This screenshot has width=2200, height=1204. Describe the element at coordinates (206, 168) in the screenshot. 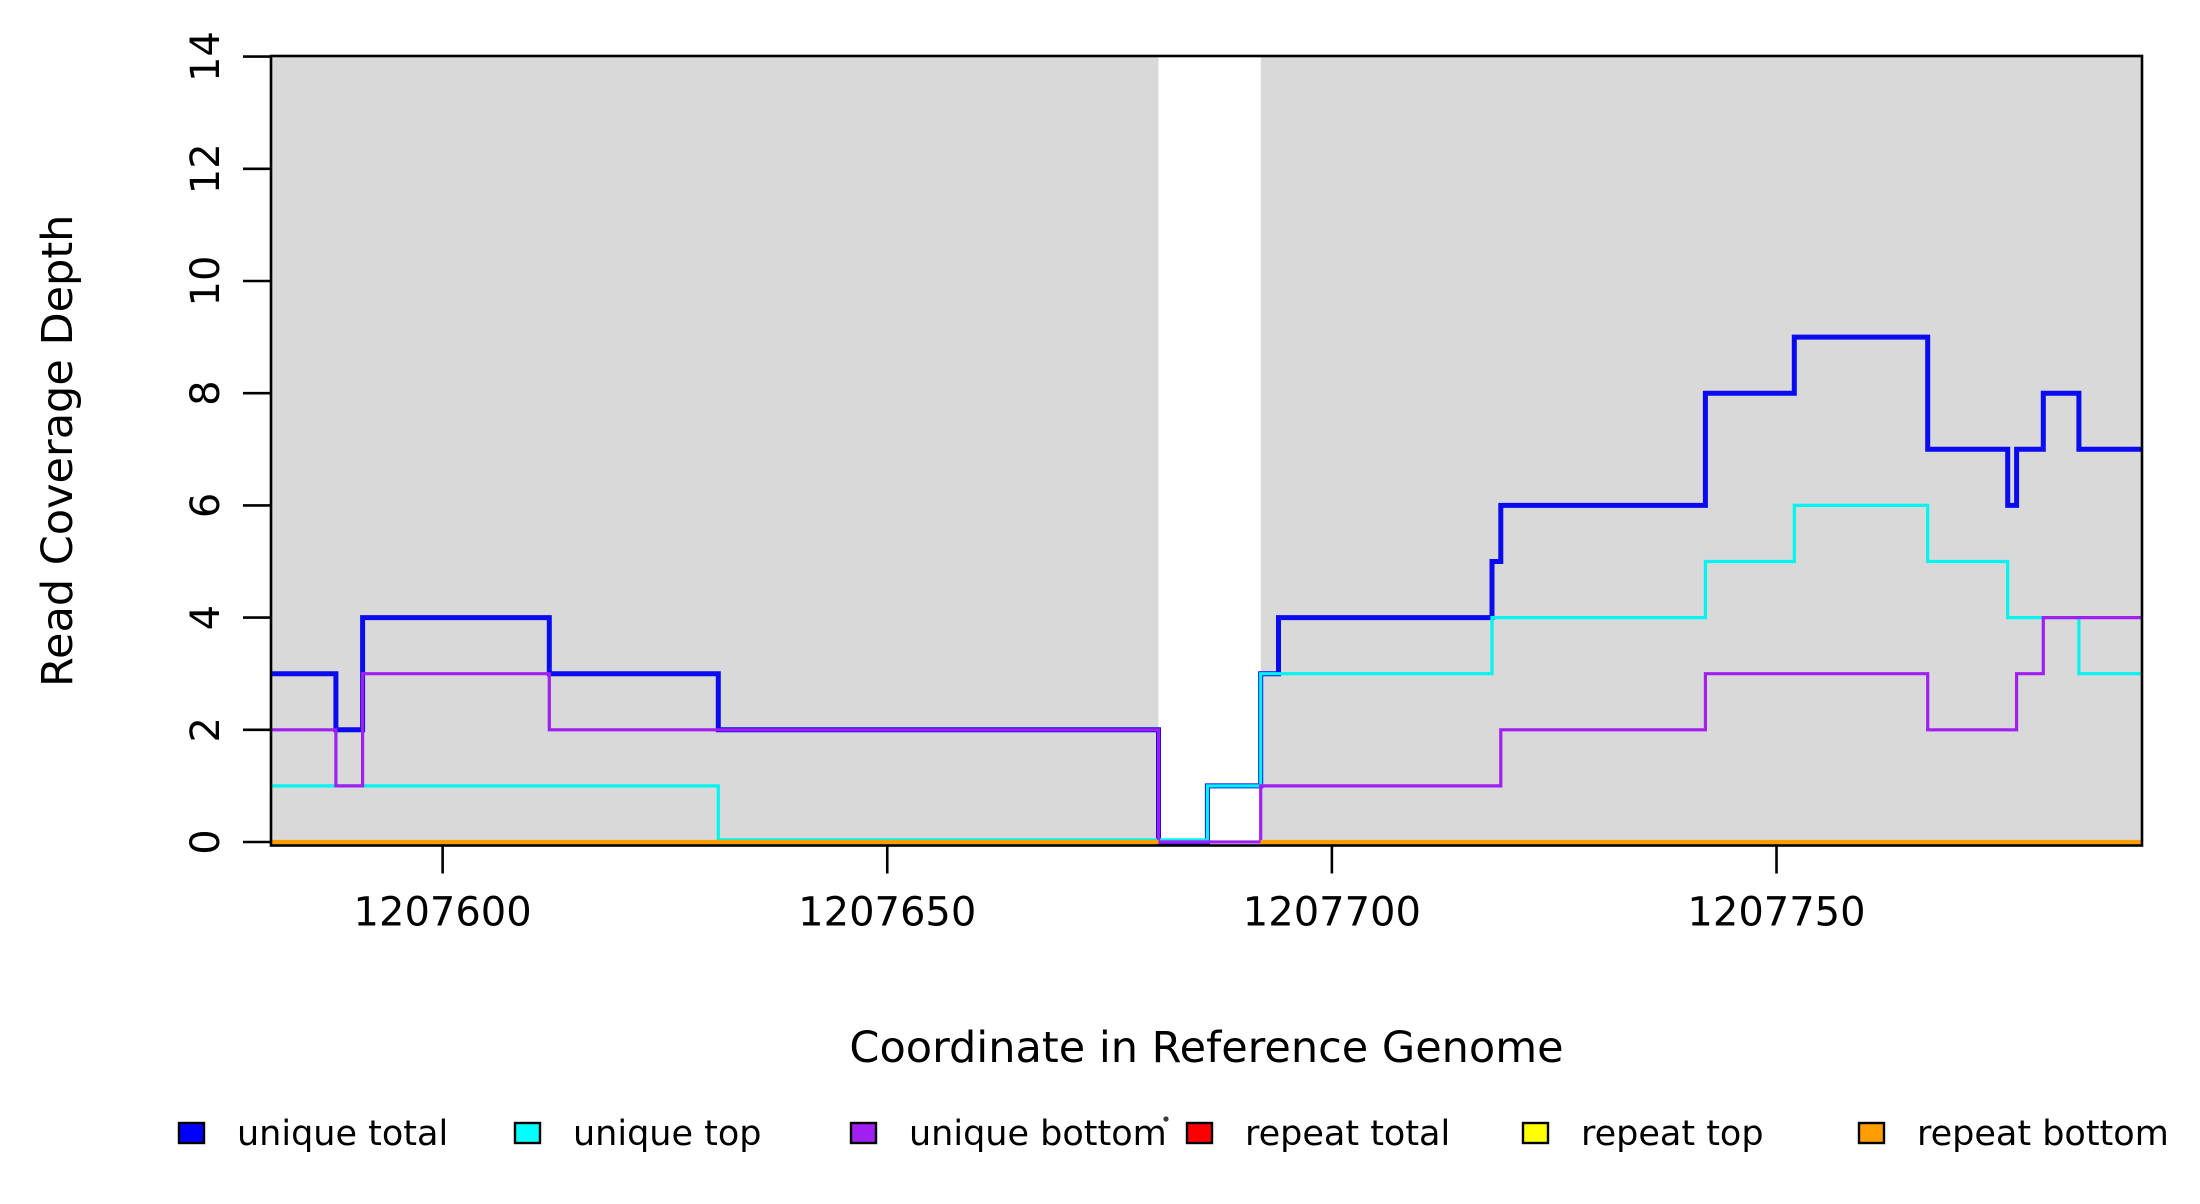

I see `y-axis-tick-label: 12` at that location.